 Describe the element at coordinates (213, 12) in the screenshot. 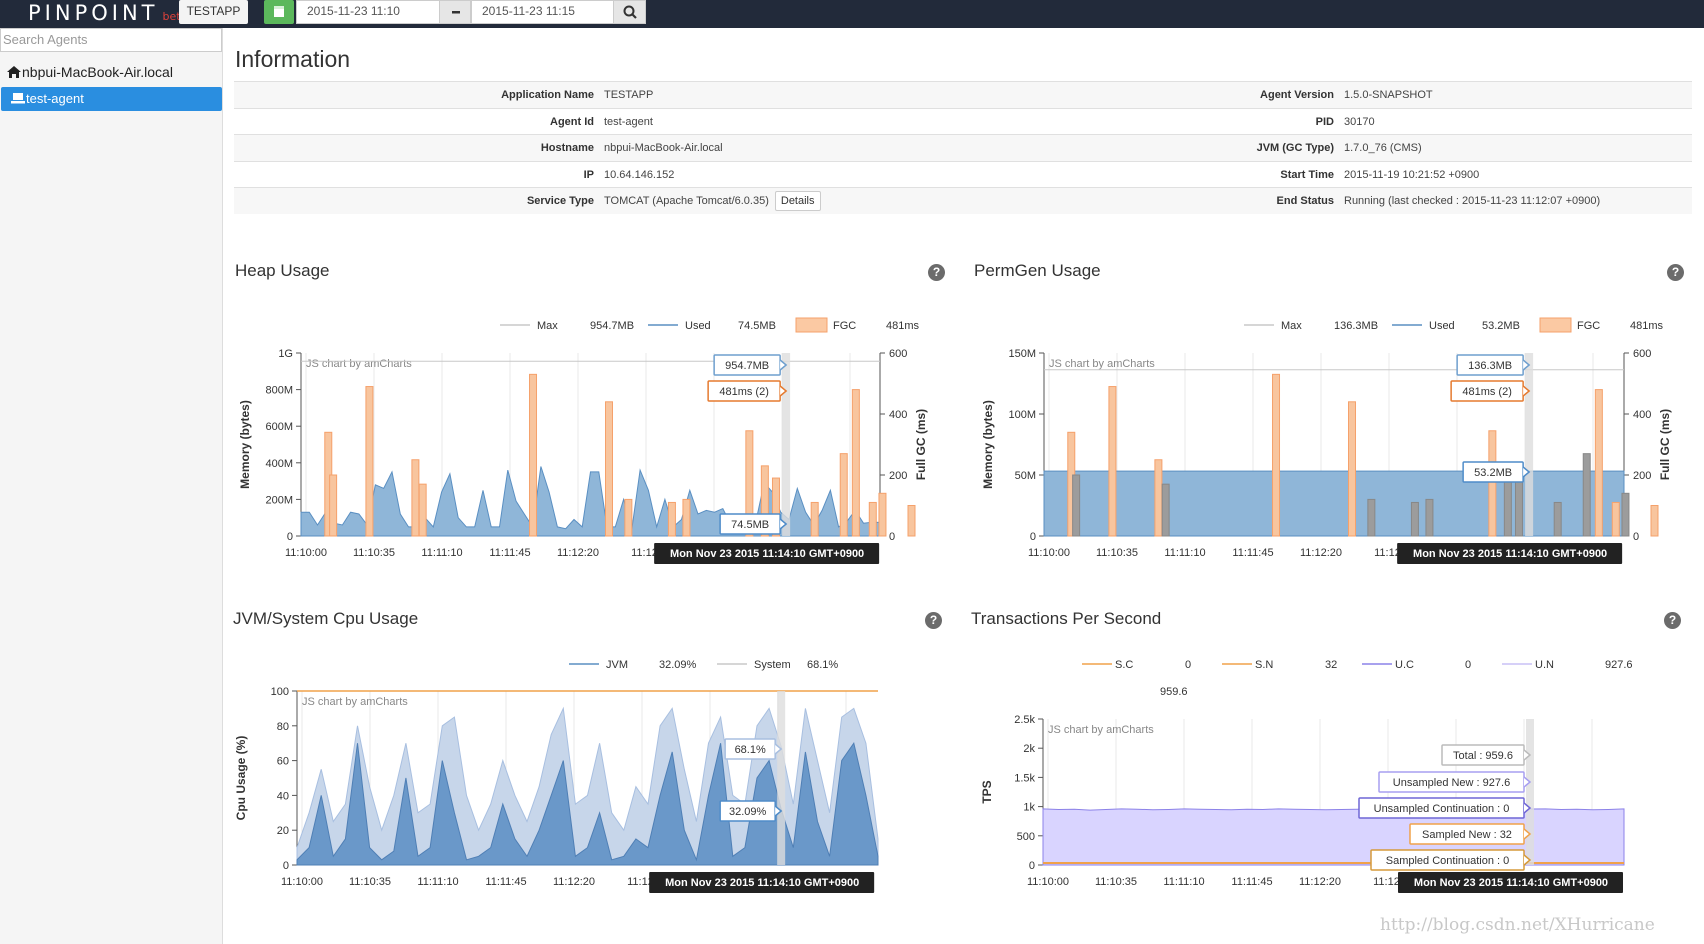

I see `application-selector: TESTAPP` at that location.